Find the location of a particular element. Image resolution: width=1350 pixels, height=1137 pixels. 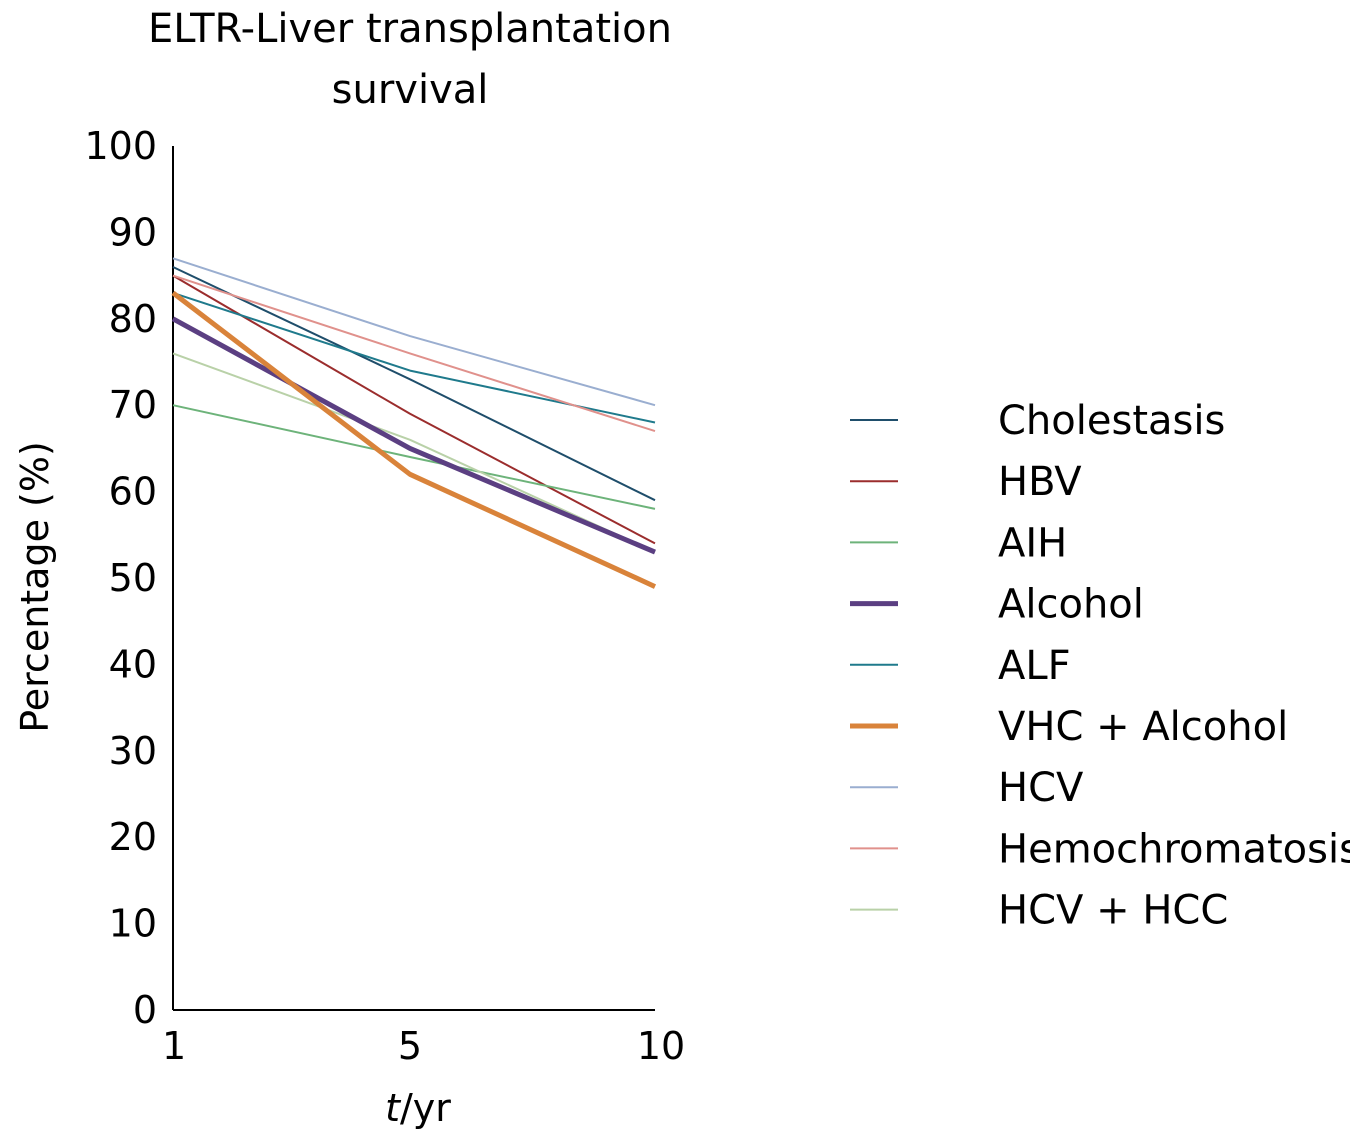

y-tick-label: 50 is located at coordinates (133, 578).